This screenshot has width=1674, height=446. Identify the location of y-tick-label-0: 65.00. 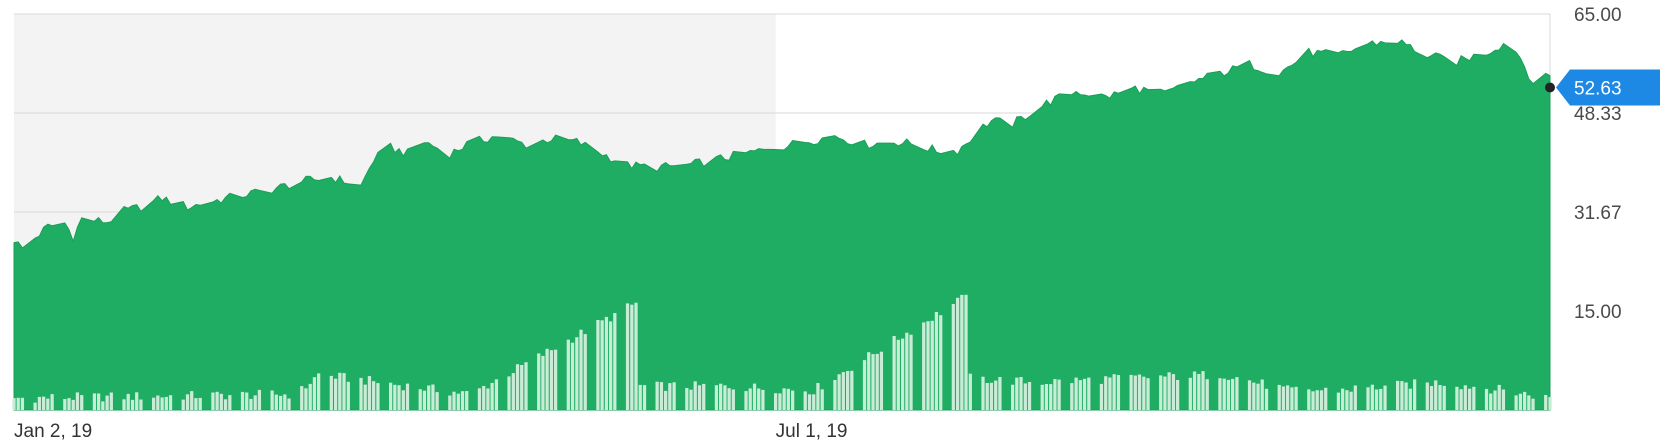
(1598, 15).